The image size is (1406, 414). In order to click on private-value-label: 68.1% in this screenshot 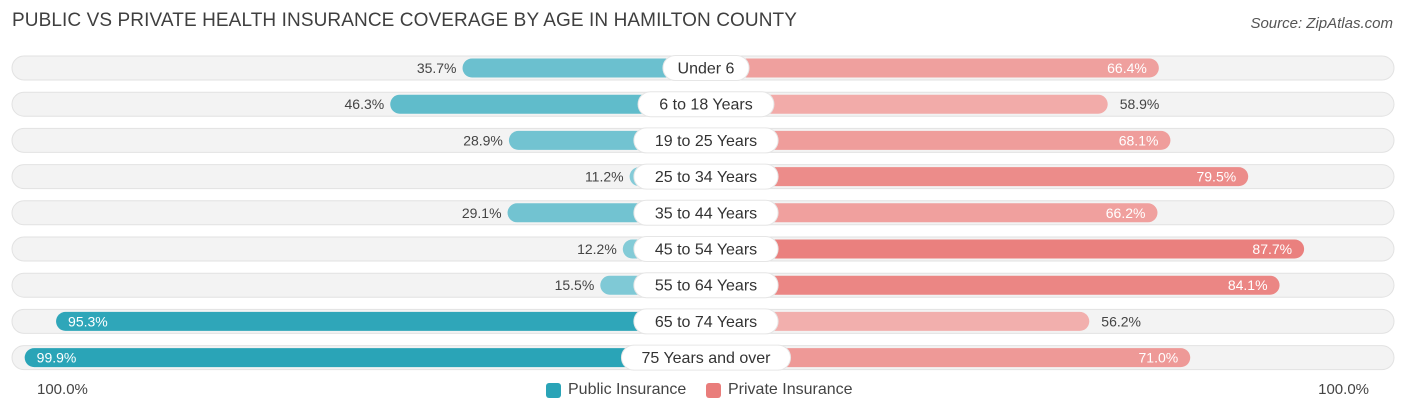, I will do `click(1139, 140)`.